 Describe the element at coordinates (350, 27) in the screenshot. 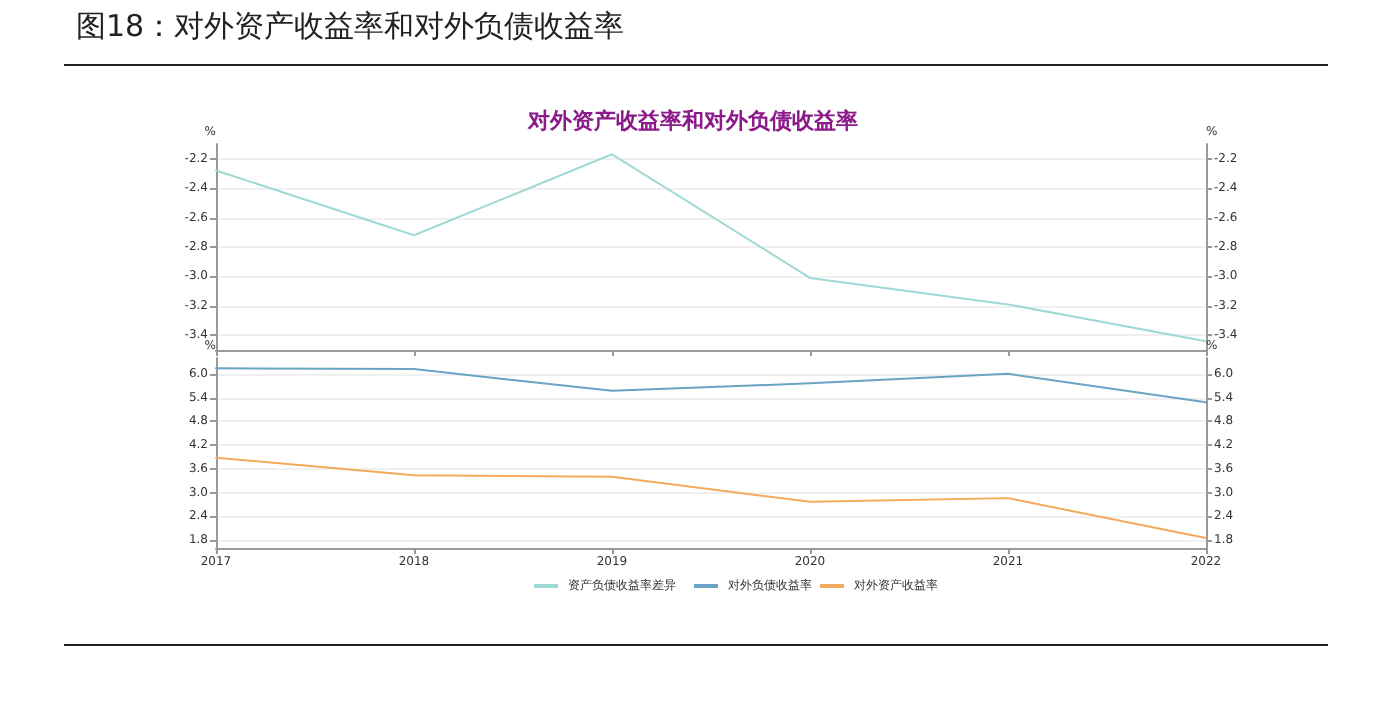

I see `chart-title: 图18：对外资产收益率和对外负债收益率` at that location.